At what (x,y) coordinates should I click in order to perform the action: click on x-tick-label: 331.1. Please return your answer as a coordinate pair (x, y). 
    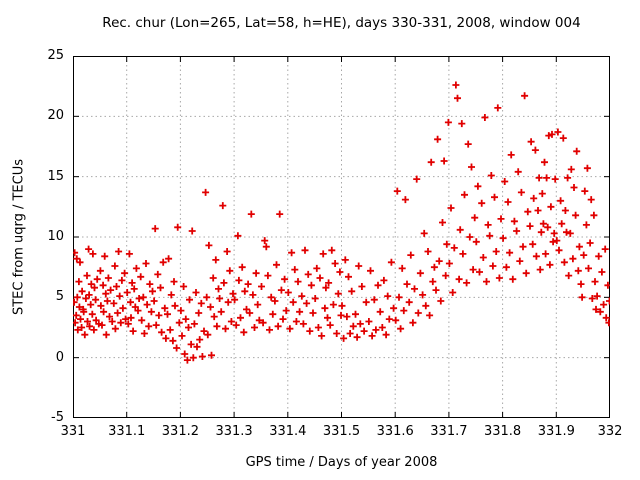
    Looking at the image, I should click on (127, 431).